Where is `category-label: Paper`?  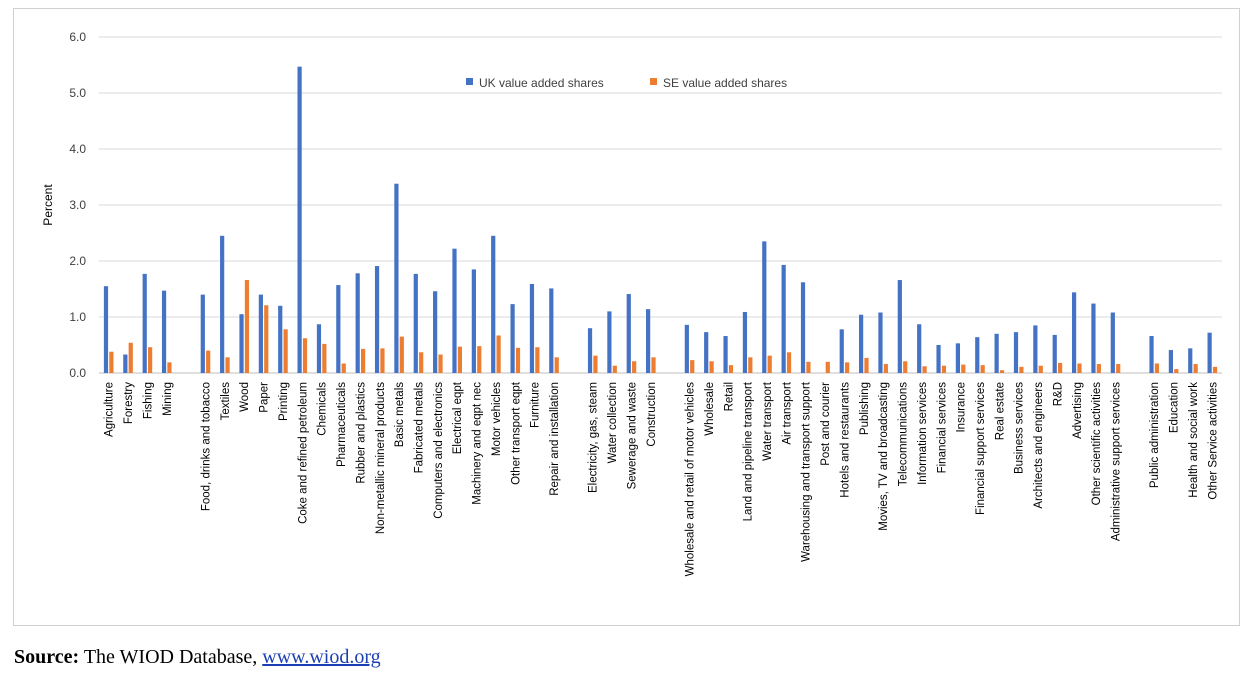
category-label: Paper is located at coordinates (265, 397).